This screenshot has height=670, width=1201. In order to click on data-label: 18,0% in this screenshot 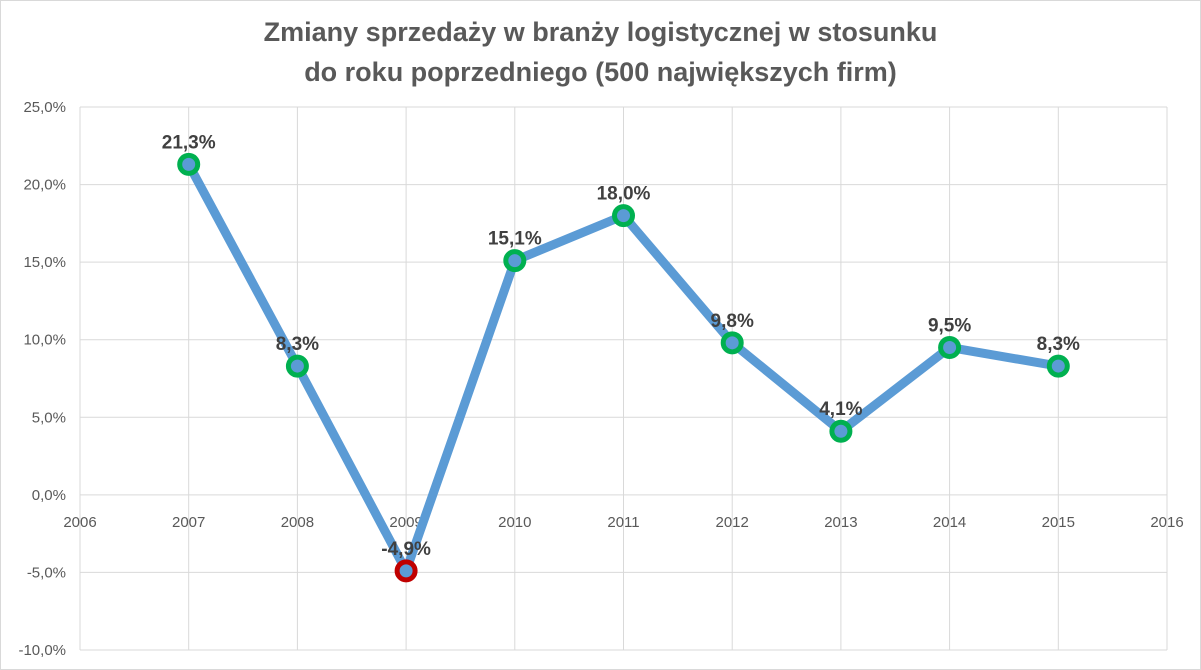, I will do `click(624, 194)`.